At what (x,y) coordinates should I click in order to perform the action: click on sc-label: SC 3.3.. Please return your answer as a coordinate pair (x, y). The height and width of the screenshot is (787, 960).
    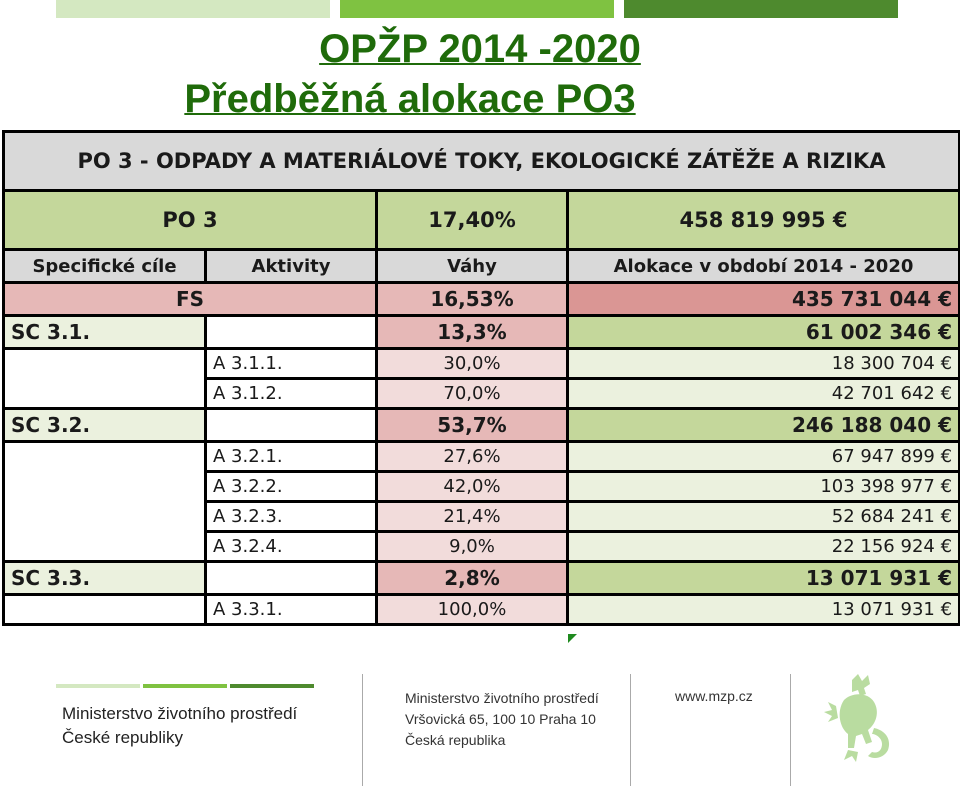
    Looking at the image, I should click on (104, 578).